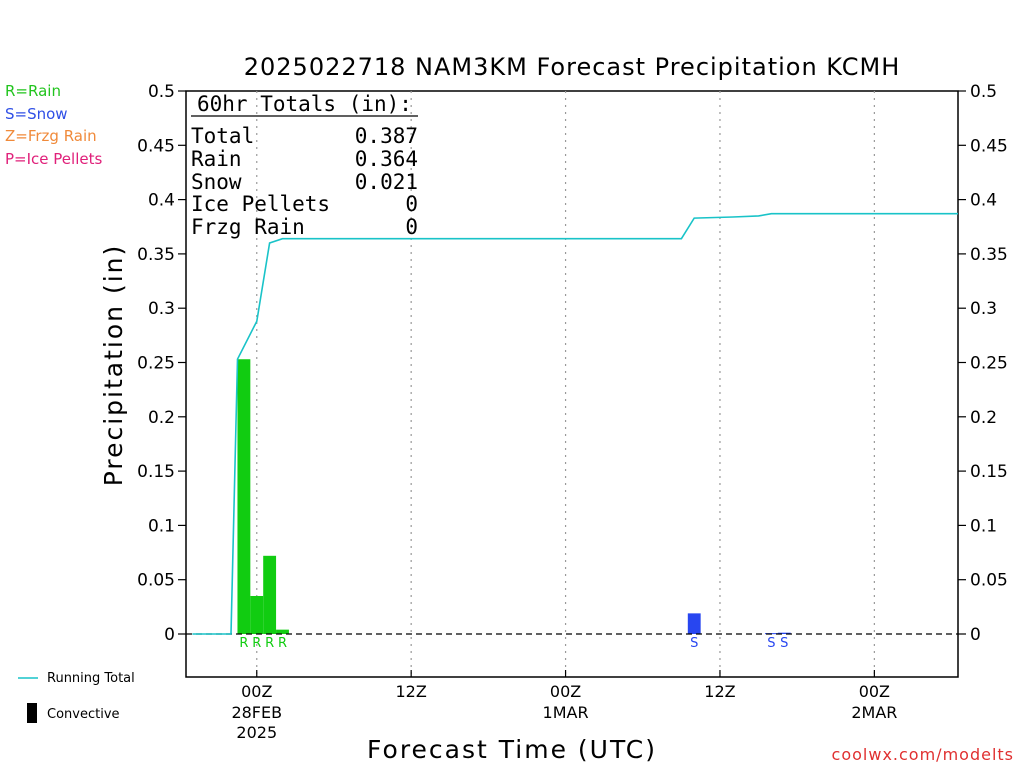 This screenshot has height=768, width=1024. Describe the element at coordinates (411, 227) in the screenshot. I see `totals-value-frzg-rain: 0` at that location.